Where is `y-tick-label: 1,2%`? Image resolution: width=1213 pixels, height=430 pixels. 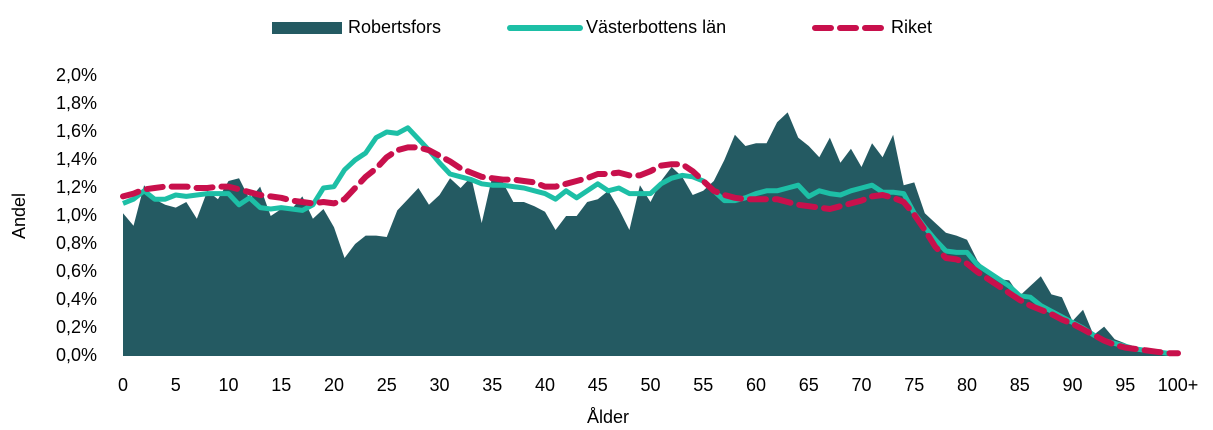
y-tick-label: 1,2% is located at coordinates (76, 187).